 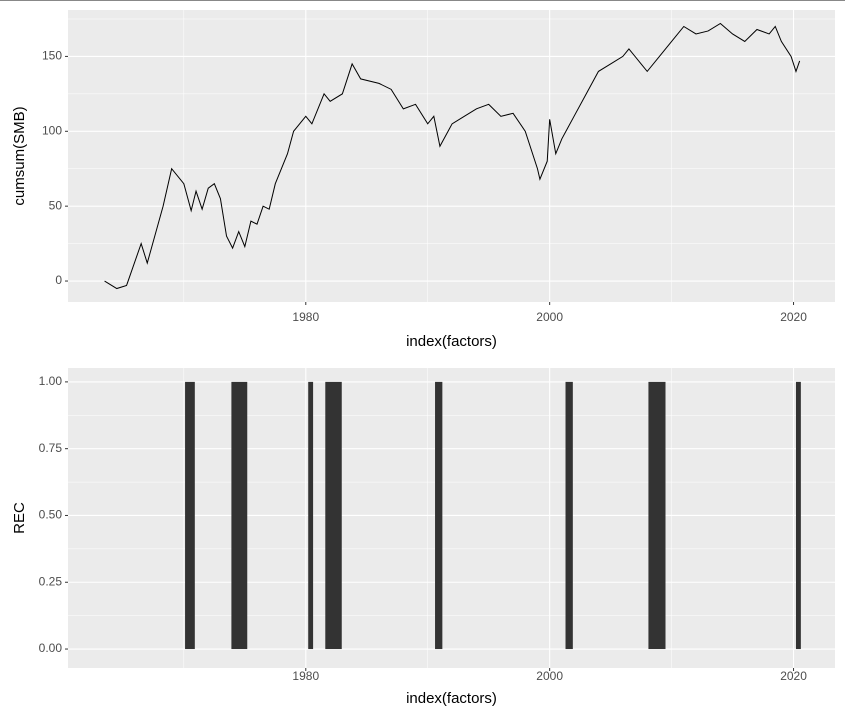 What do you see at coordinates (51, 515) in the screenshot?
I see `y-tick-label: 0.50` at bounding box center [51, 515].